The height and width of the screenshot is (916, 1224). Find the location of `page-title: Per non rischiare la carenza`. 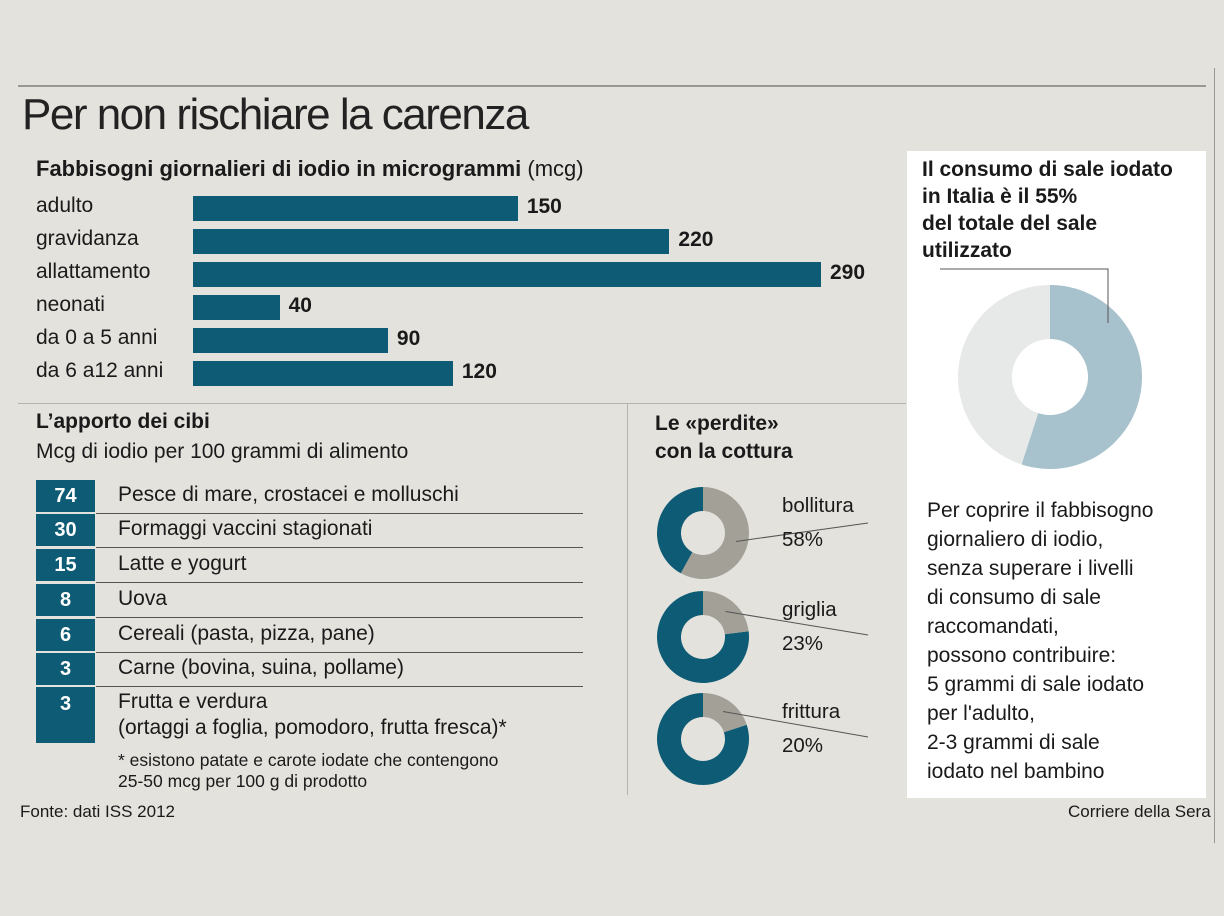

page-title: Per non rischiare la carenza is located at coordinates (275, 114).